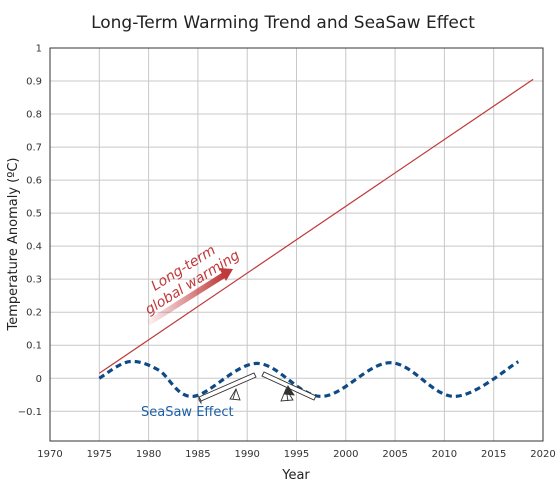 This screenshot has width=560, height=494. Describe the element at coordinates (34, 247) in the screenshot. I see `y-tick-label: 0.4` at that location.